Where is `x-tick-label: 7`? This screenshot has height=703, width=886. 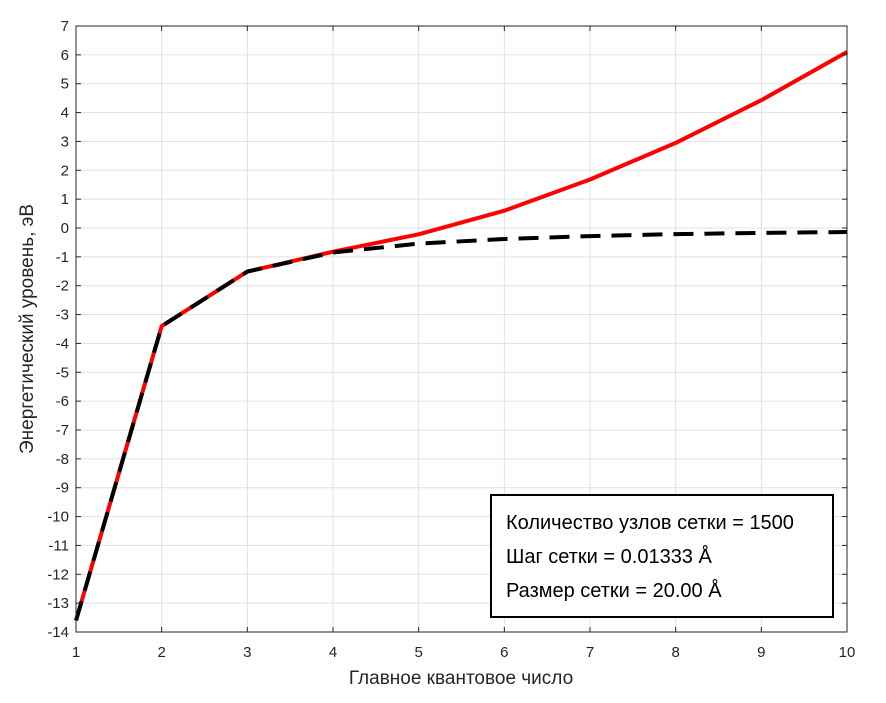 x-tick-label: 7 is located at coordinates (590, 652).